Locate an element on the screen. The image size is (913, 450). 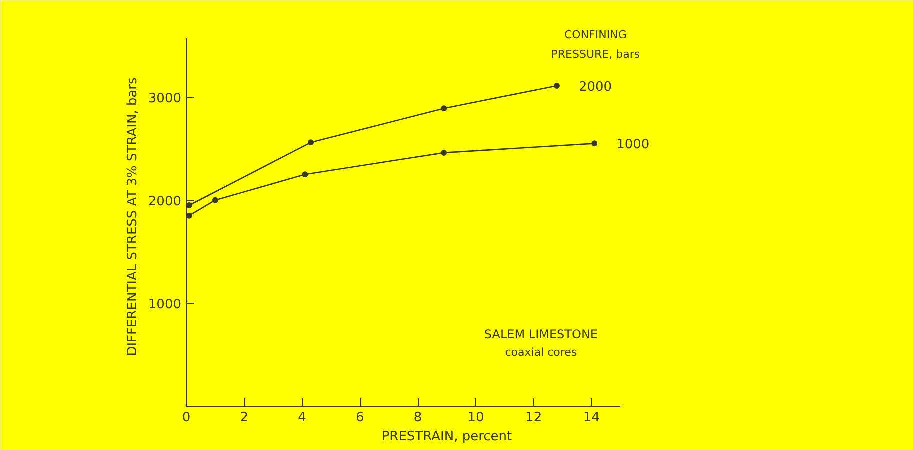
x-axis-title: PRESTRAIN, percent is located at coordinates (447, 437).